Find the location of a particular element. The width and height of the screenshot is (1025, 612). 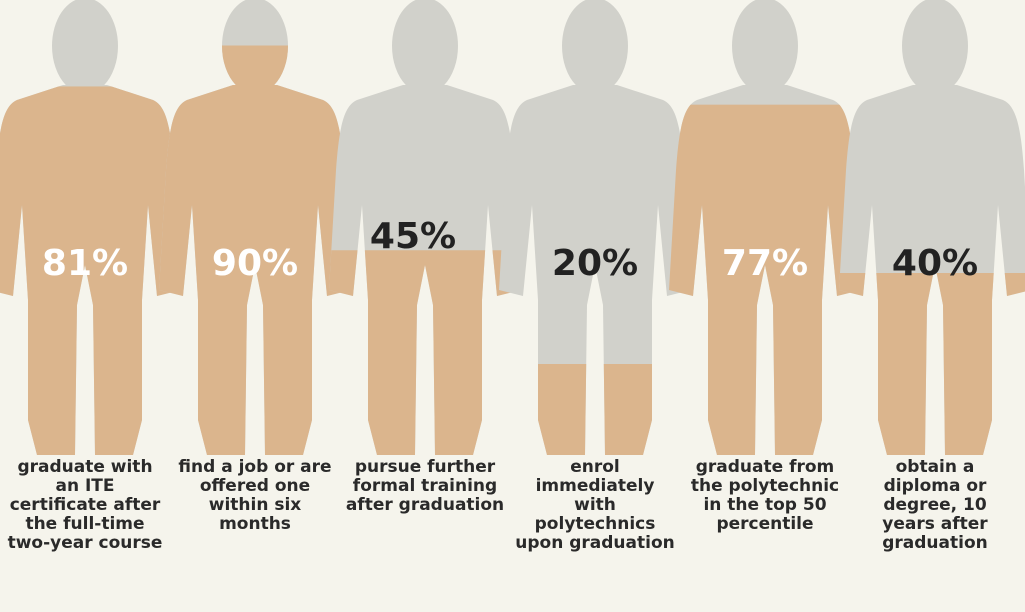

person: 90% is located at coordinates (255, 227).